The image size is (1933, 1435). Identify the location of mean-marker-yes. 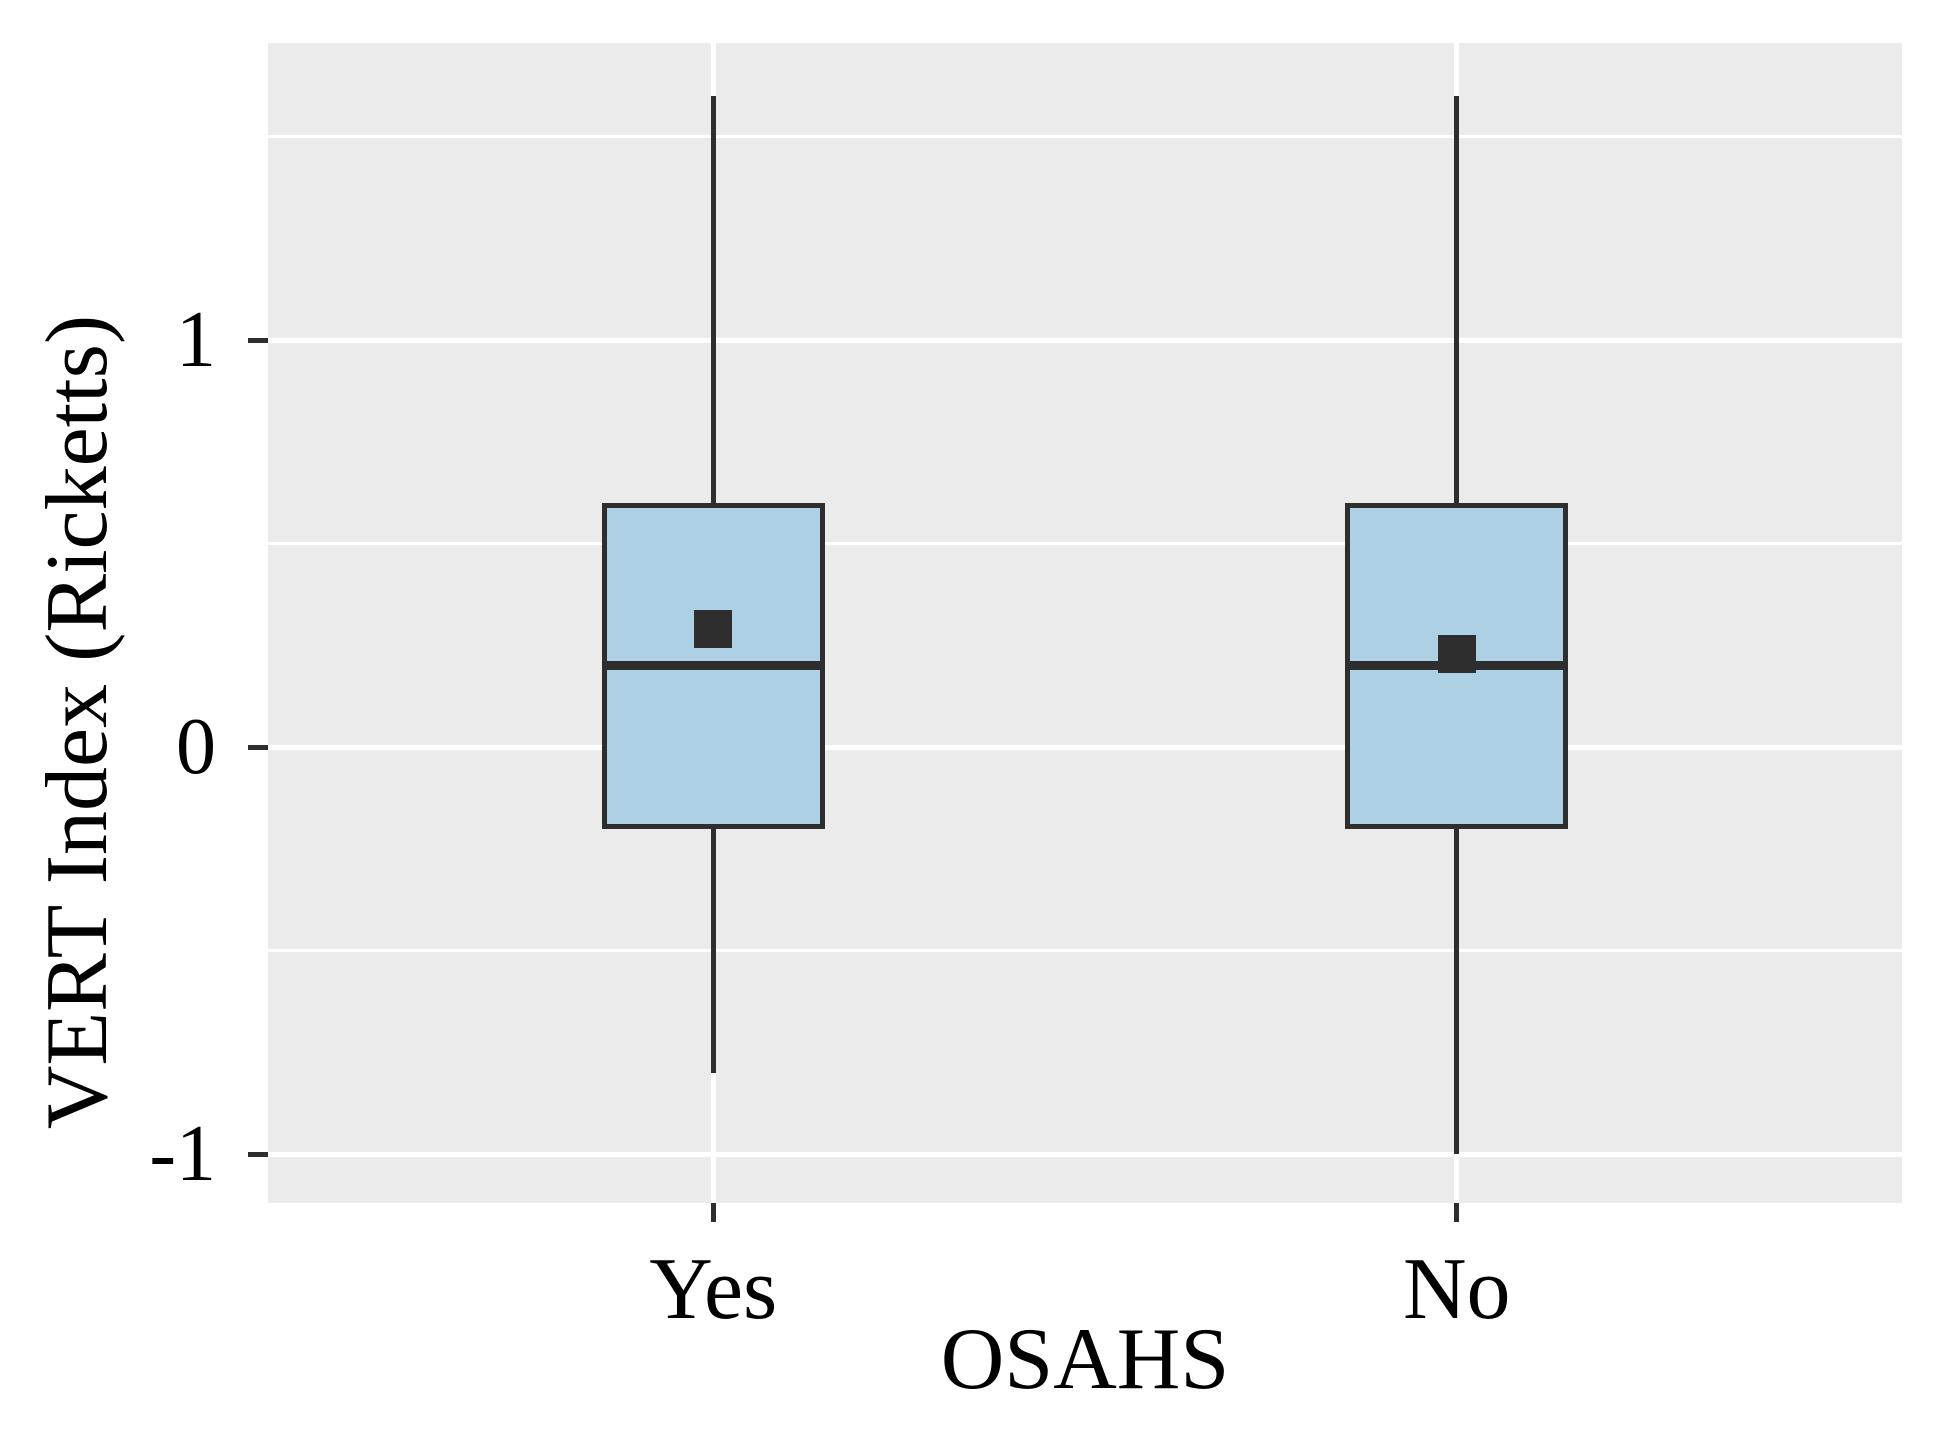
(713, 629).